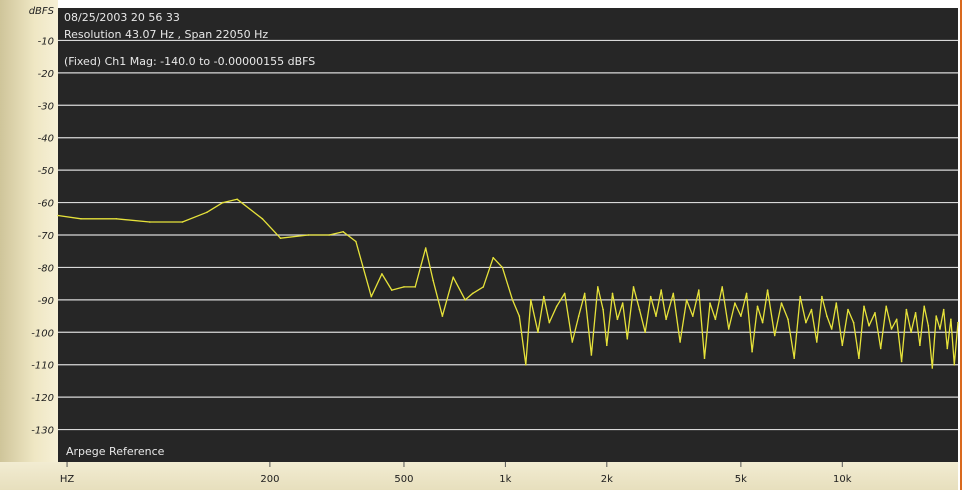  What do you see at coordinates (46, 139) in the screenshot?
I see `y-tick-label: -40` at bounding box center [46, 139].